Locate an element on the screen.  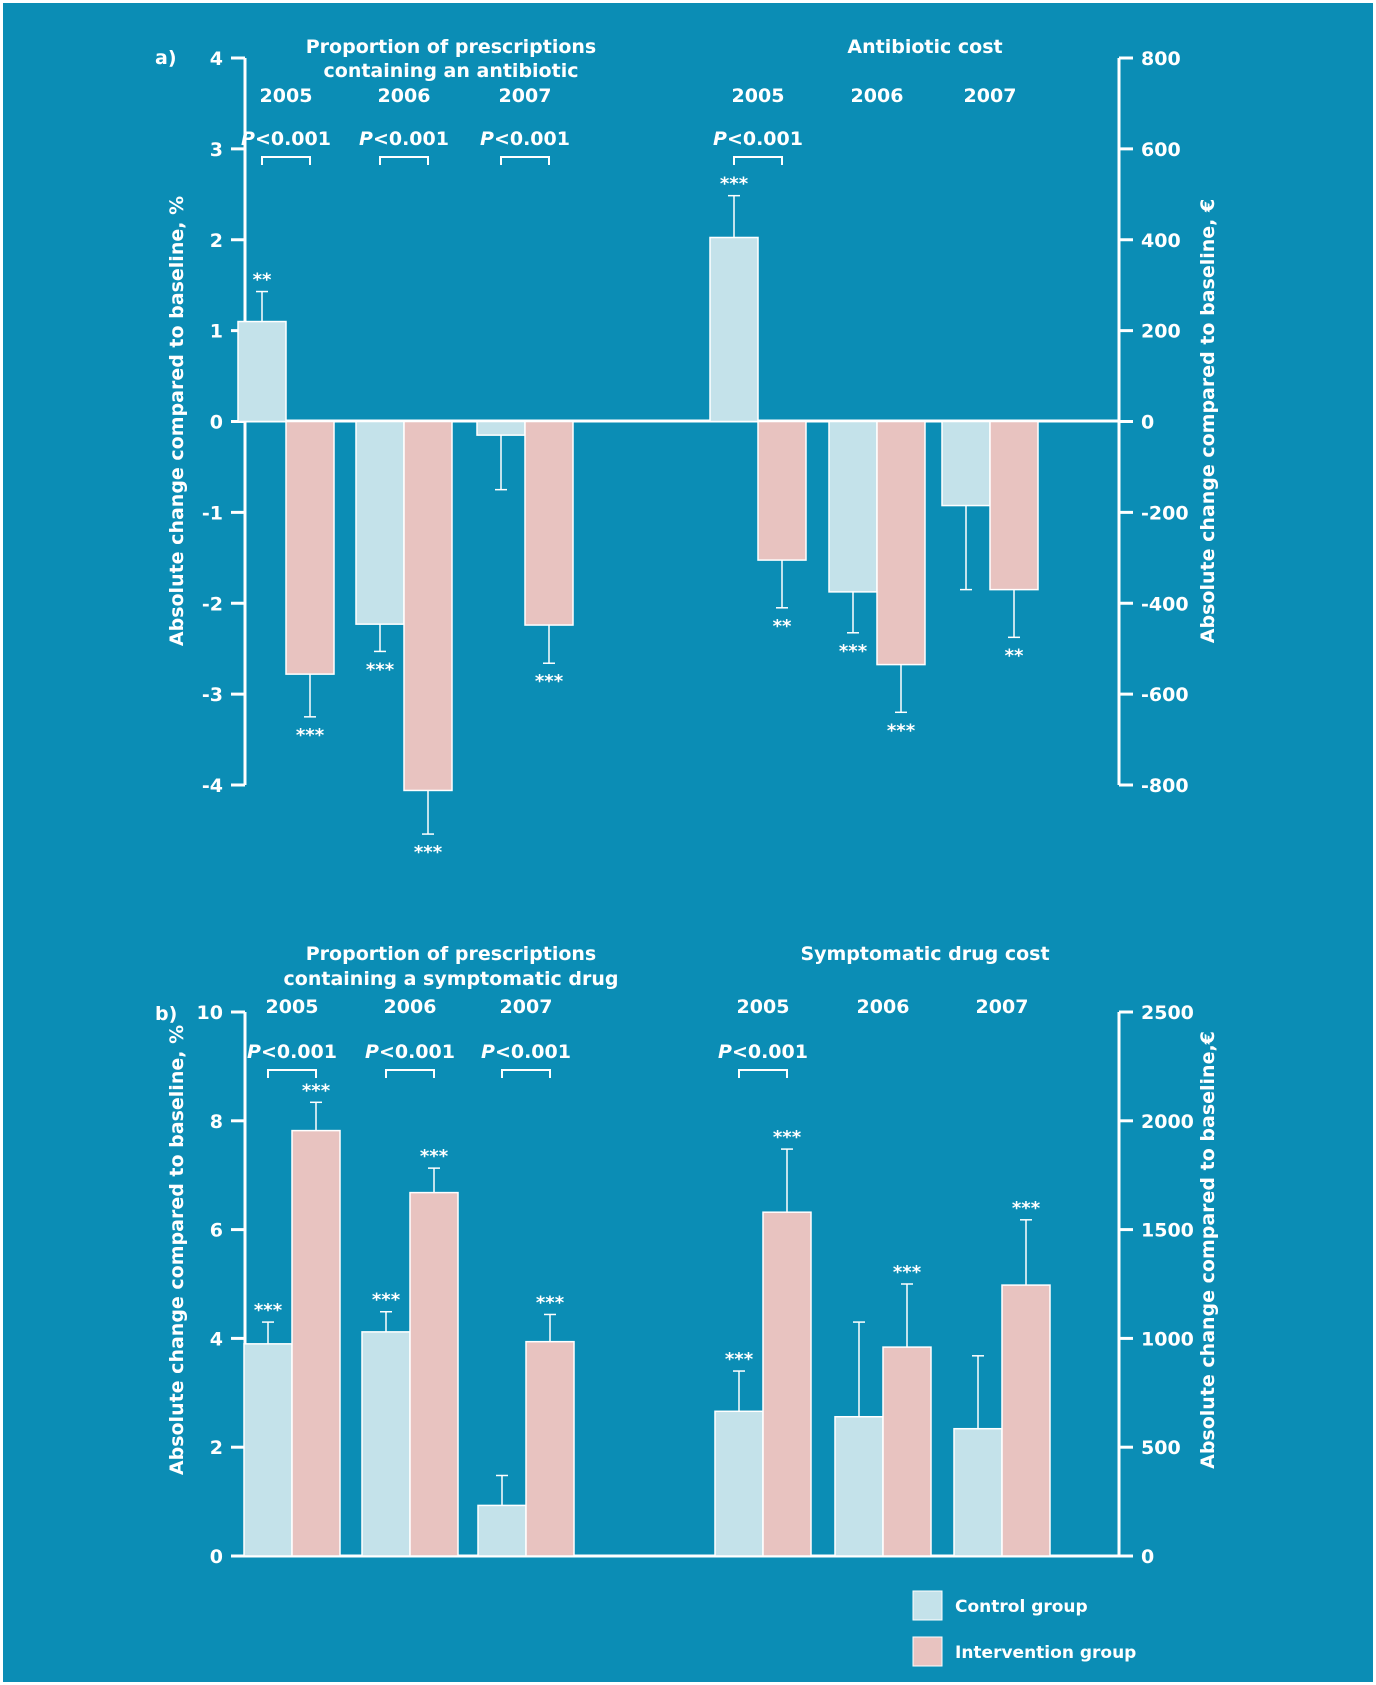
panel-a-right-tick-label: 400 is located at coordinates (1161, 241).